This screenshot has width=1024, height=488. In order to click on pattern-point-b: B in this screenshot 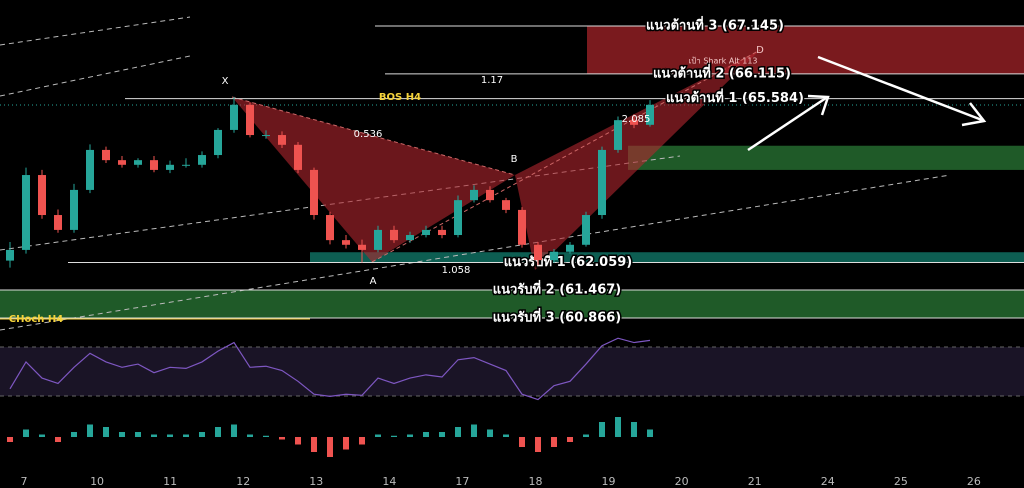, I will do `click(514, 159)`.